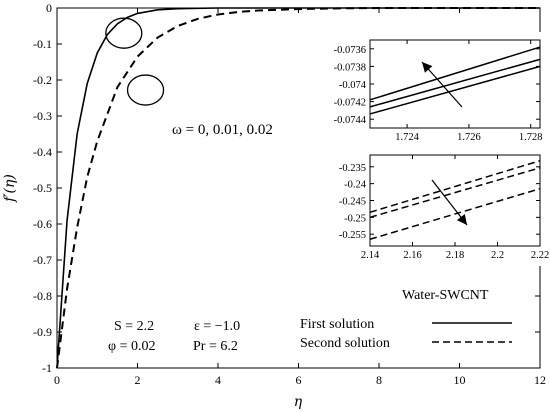  I want to click on trend-arrow-shaft, so click(442, 84).